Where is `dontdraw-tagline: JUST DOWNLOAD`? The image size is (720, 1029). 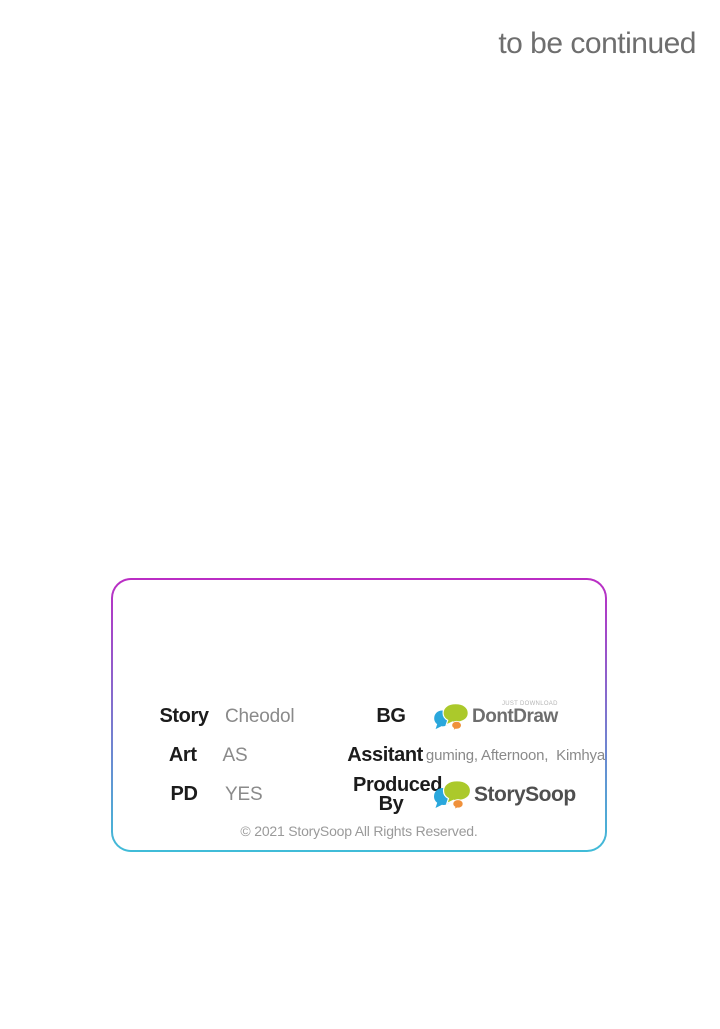 dontdraw-tagline: JUST DOWNLOAD is located at coordinates (529, 703).